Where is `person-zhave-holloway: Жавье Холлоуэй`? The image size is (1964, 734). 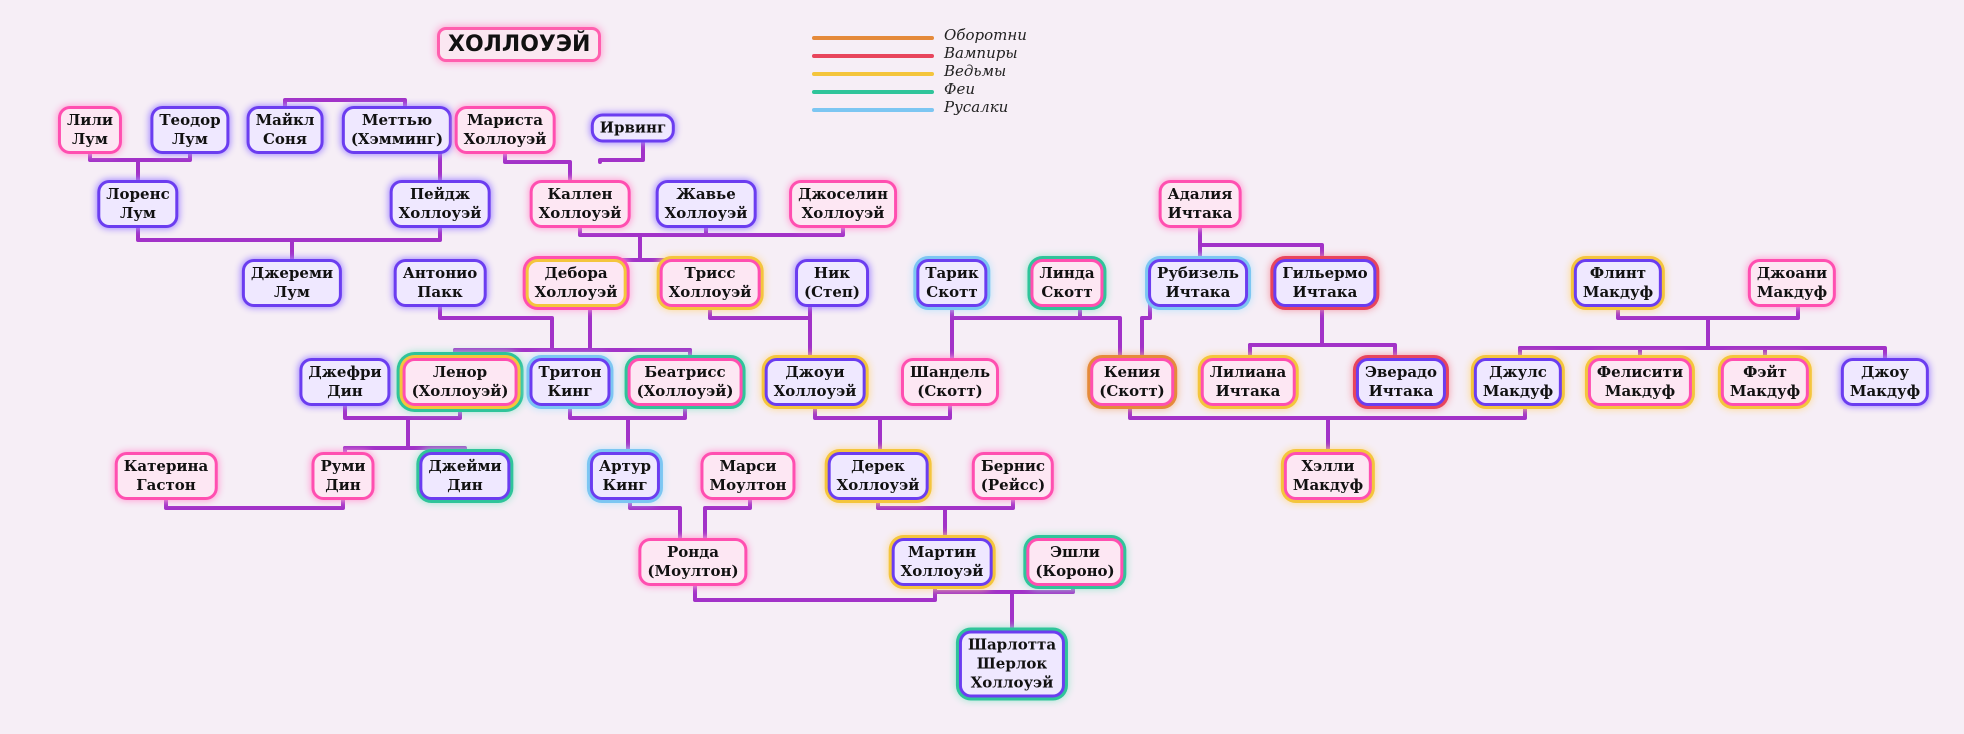
person-zhave-holloway: Жавье Холлоуэй is located at coordinates (706, 204).